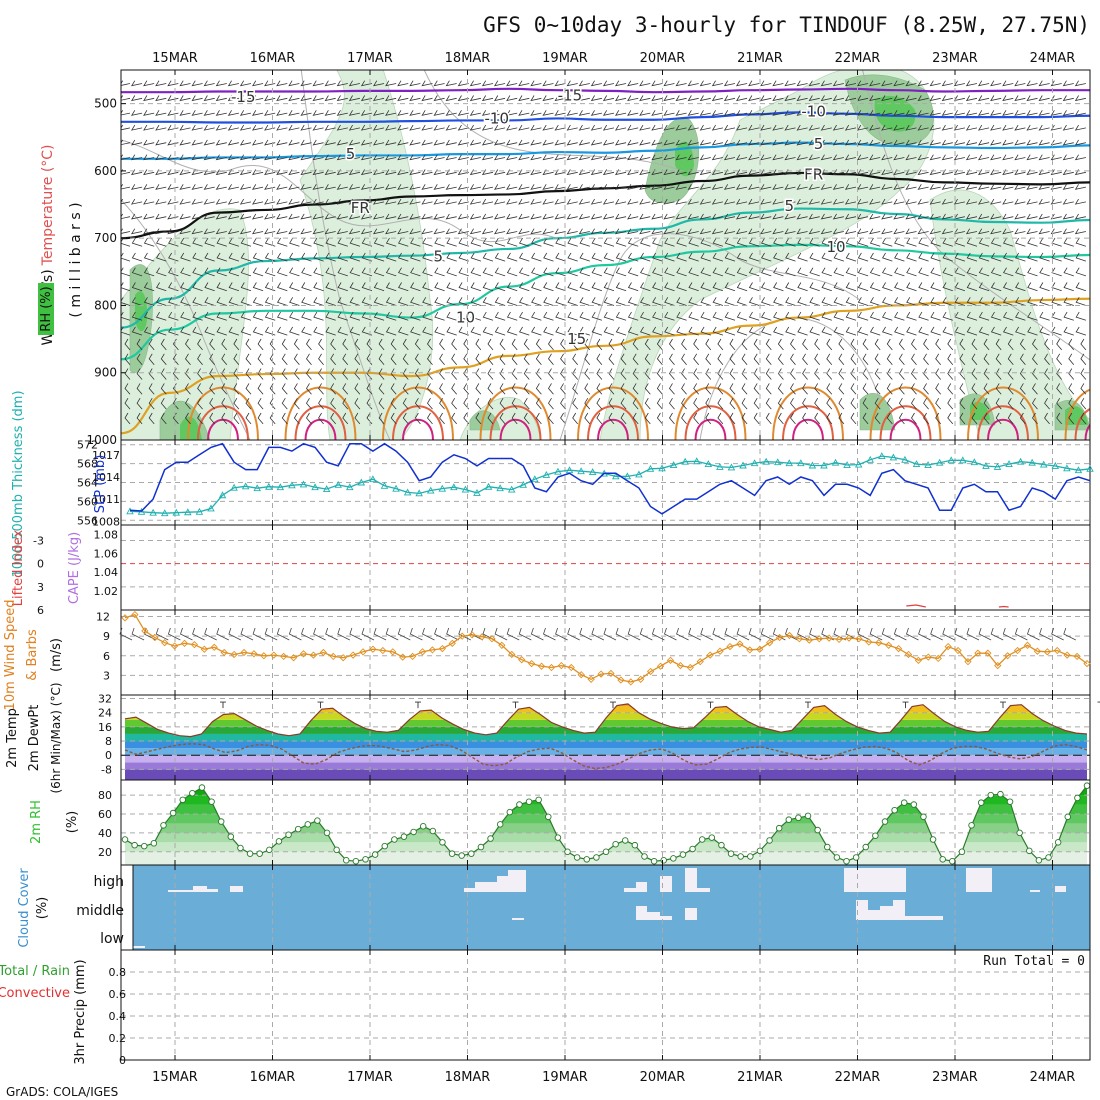 The width and height of the screenshot is (1100, 1100). Describe the element at coordinates (105, 833) in the screenshot. I see `rh-tick-label: 40` at that location.